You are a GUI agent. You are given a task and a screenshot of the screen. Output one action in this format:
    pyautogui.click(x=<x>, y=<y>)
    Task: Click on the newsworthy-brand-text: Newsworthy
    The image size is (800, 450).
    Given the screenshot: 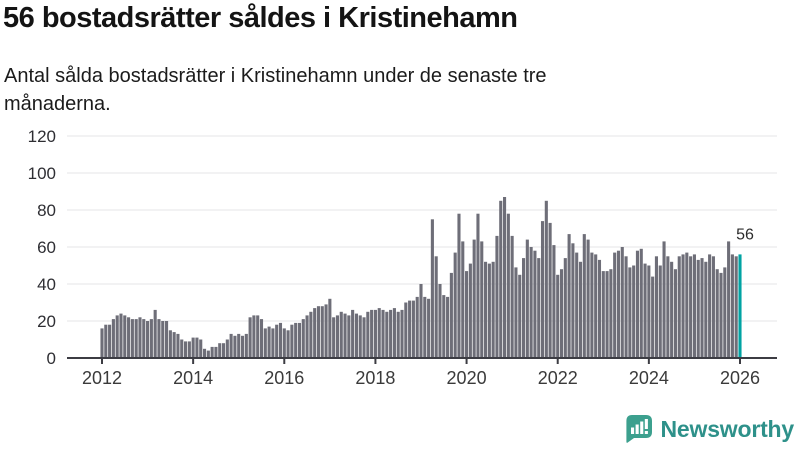 What is the action you would take?
    pyautogui.click(x=727, y=429)
    